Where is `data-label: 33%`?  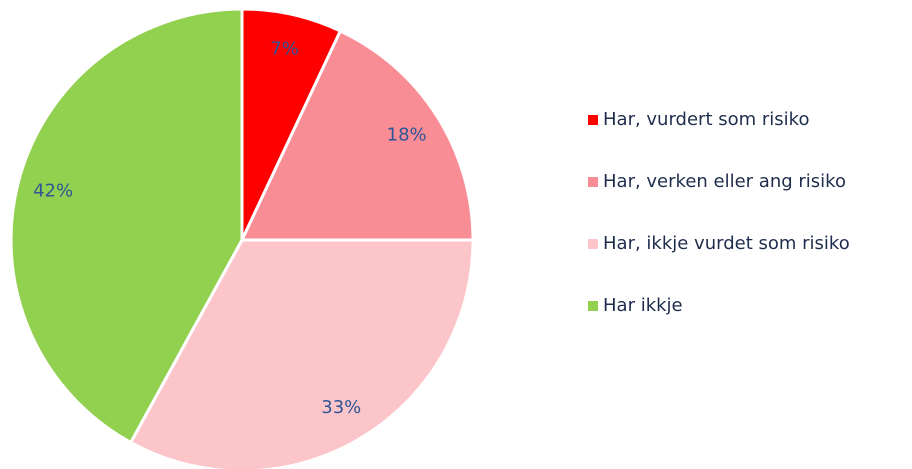 data-label: 33% is located at coordinates (341, 407).